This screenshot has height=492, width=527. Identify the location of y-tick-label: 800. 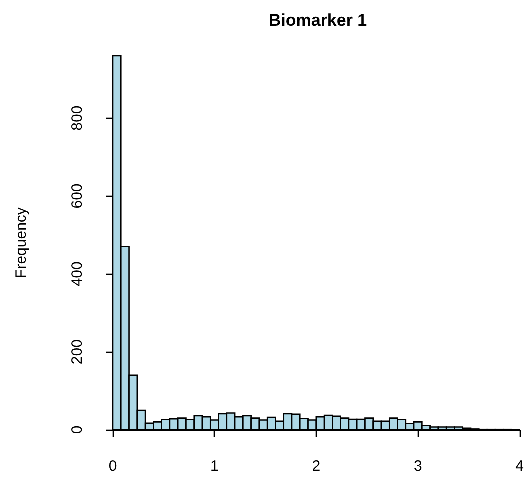
(77, 118).